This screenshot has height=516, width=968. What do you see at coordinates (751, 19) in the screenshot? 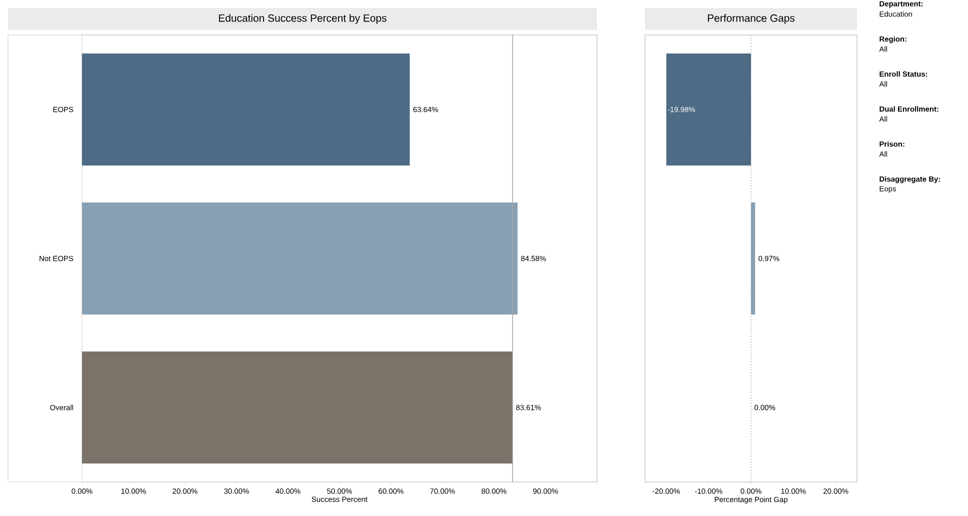
I see `chart-title: Performance Gaps` at bounding box center [751, 19].